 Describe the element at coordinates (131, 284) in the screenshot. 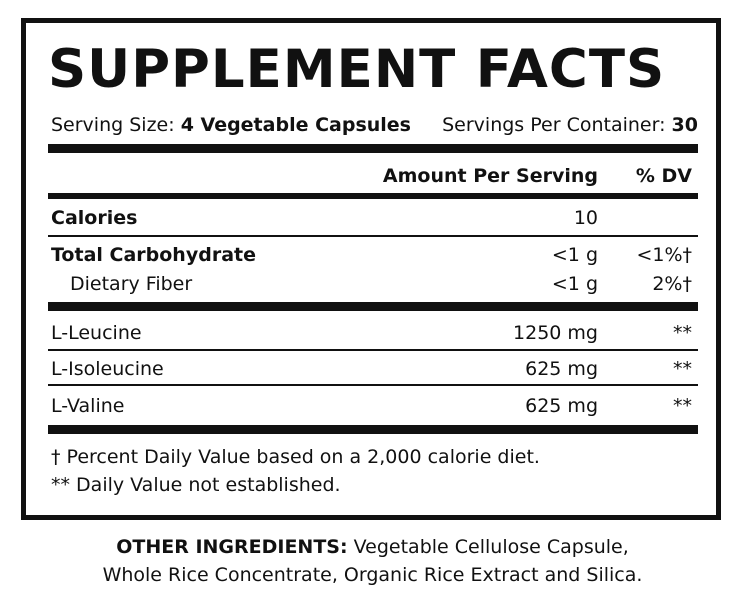

I see `row-label: Dietary Fiber` at that location.